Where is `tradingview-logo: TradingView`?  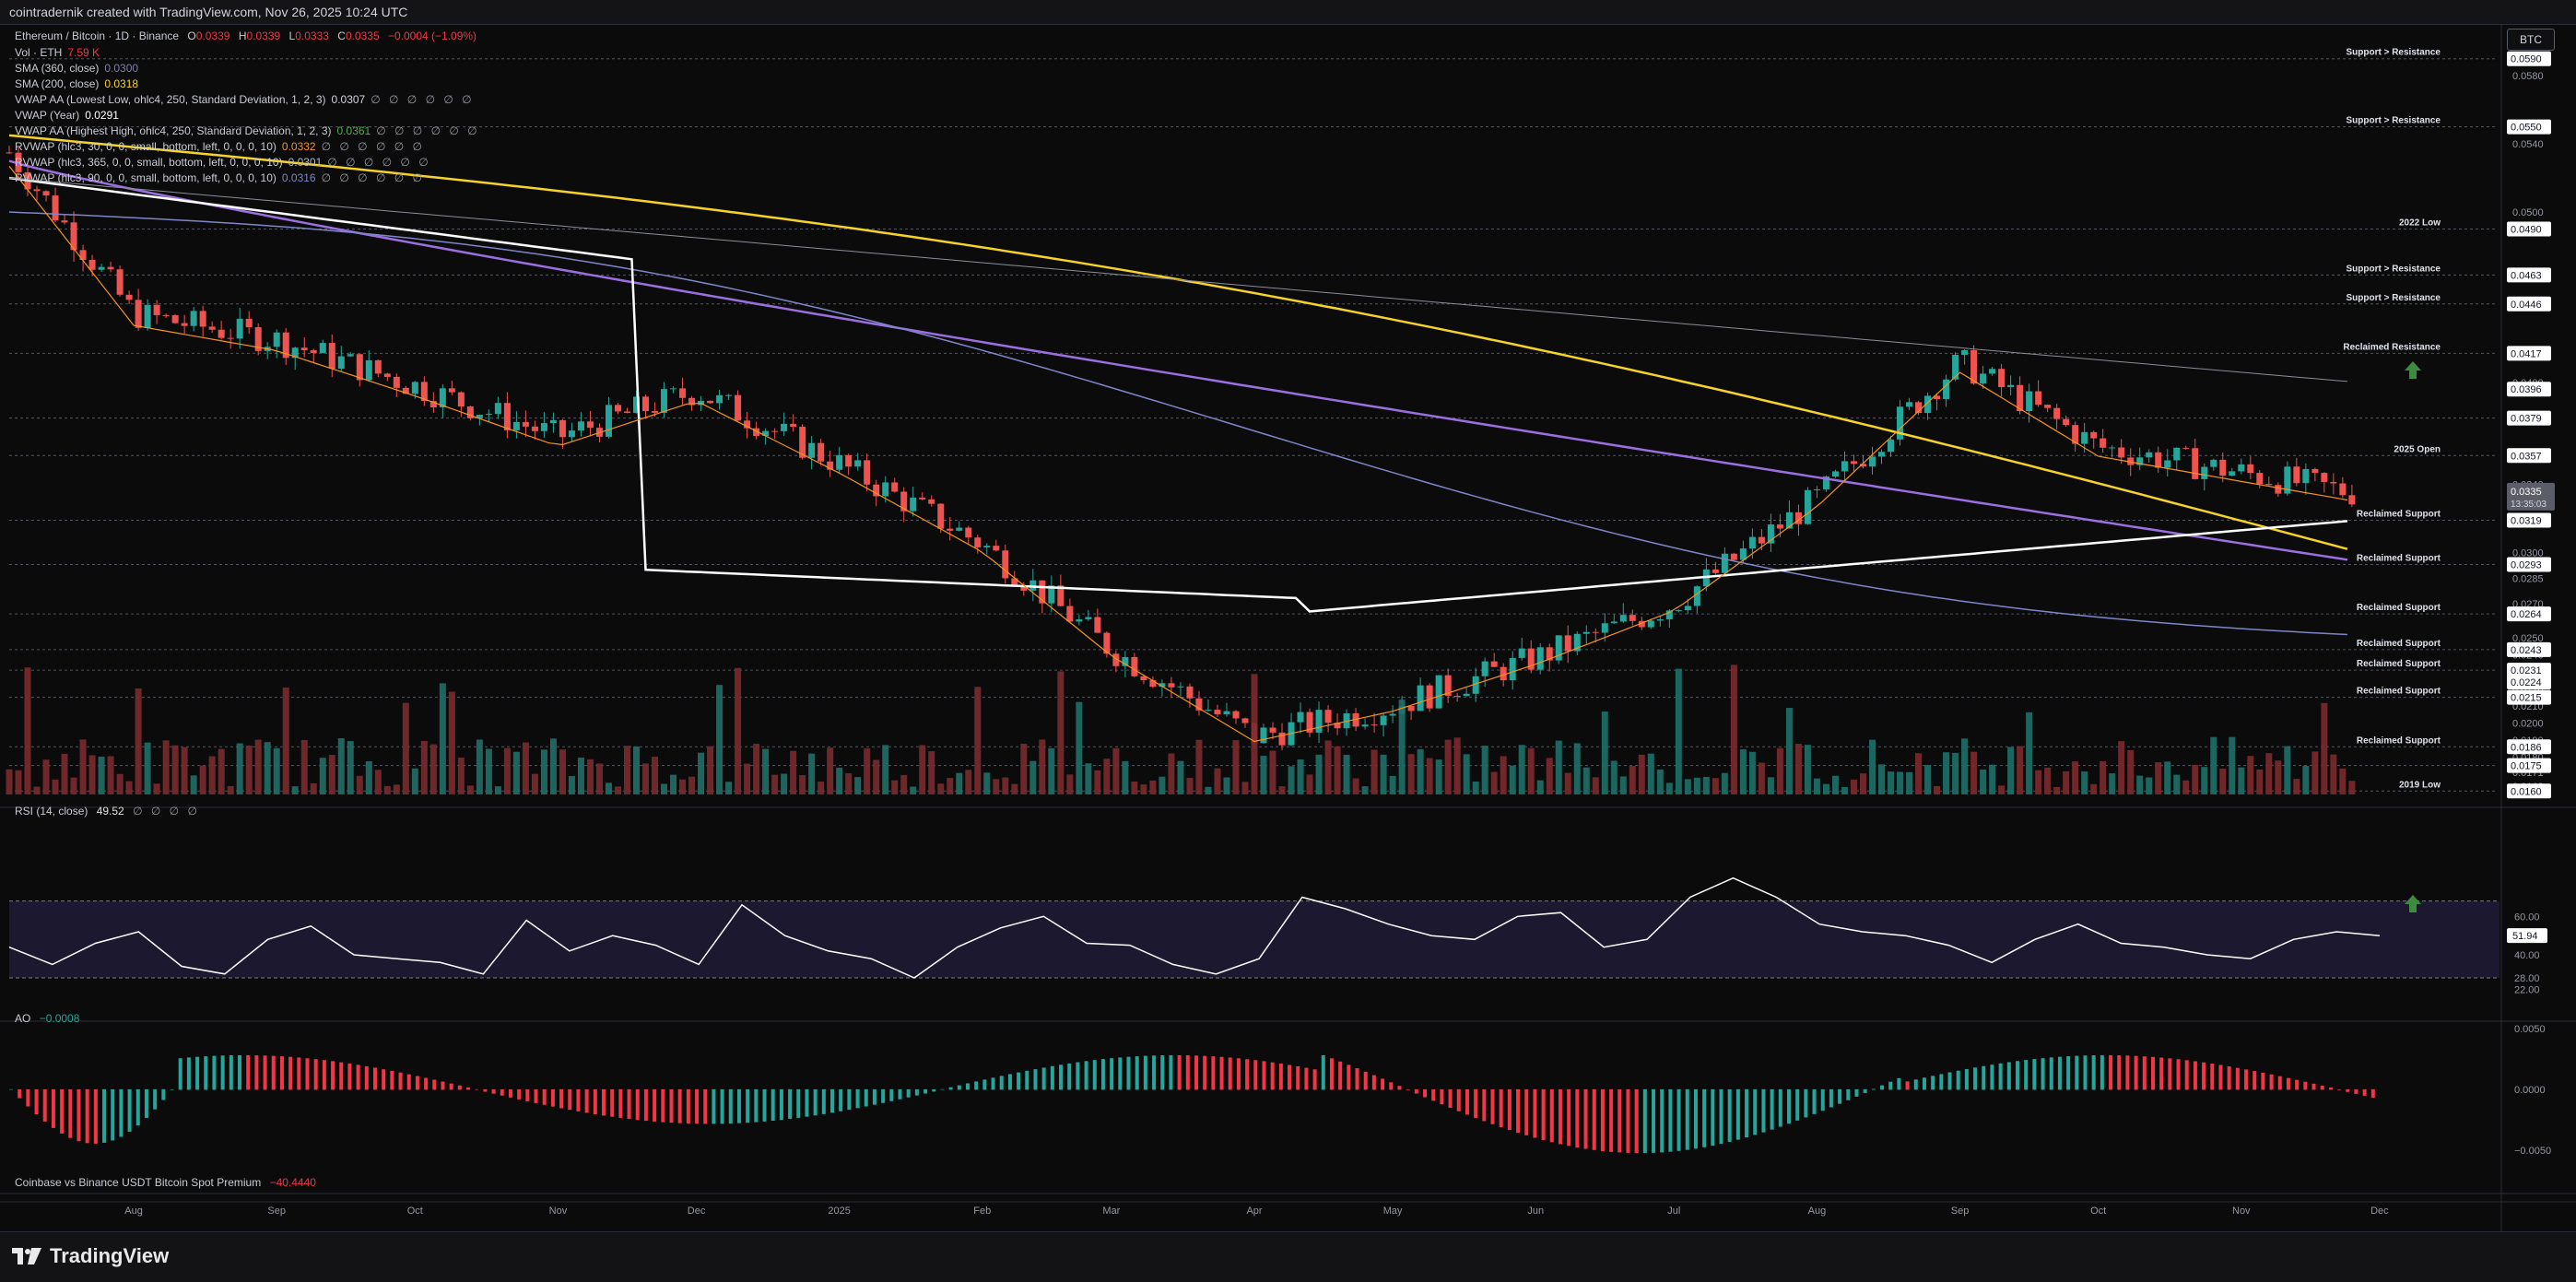 tradingview-logo: TradingView is located at coordinates (90, 1256).